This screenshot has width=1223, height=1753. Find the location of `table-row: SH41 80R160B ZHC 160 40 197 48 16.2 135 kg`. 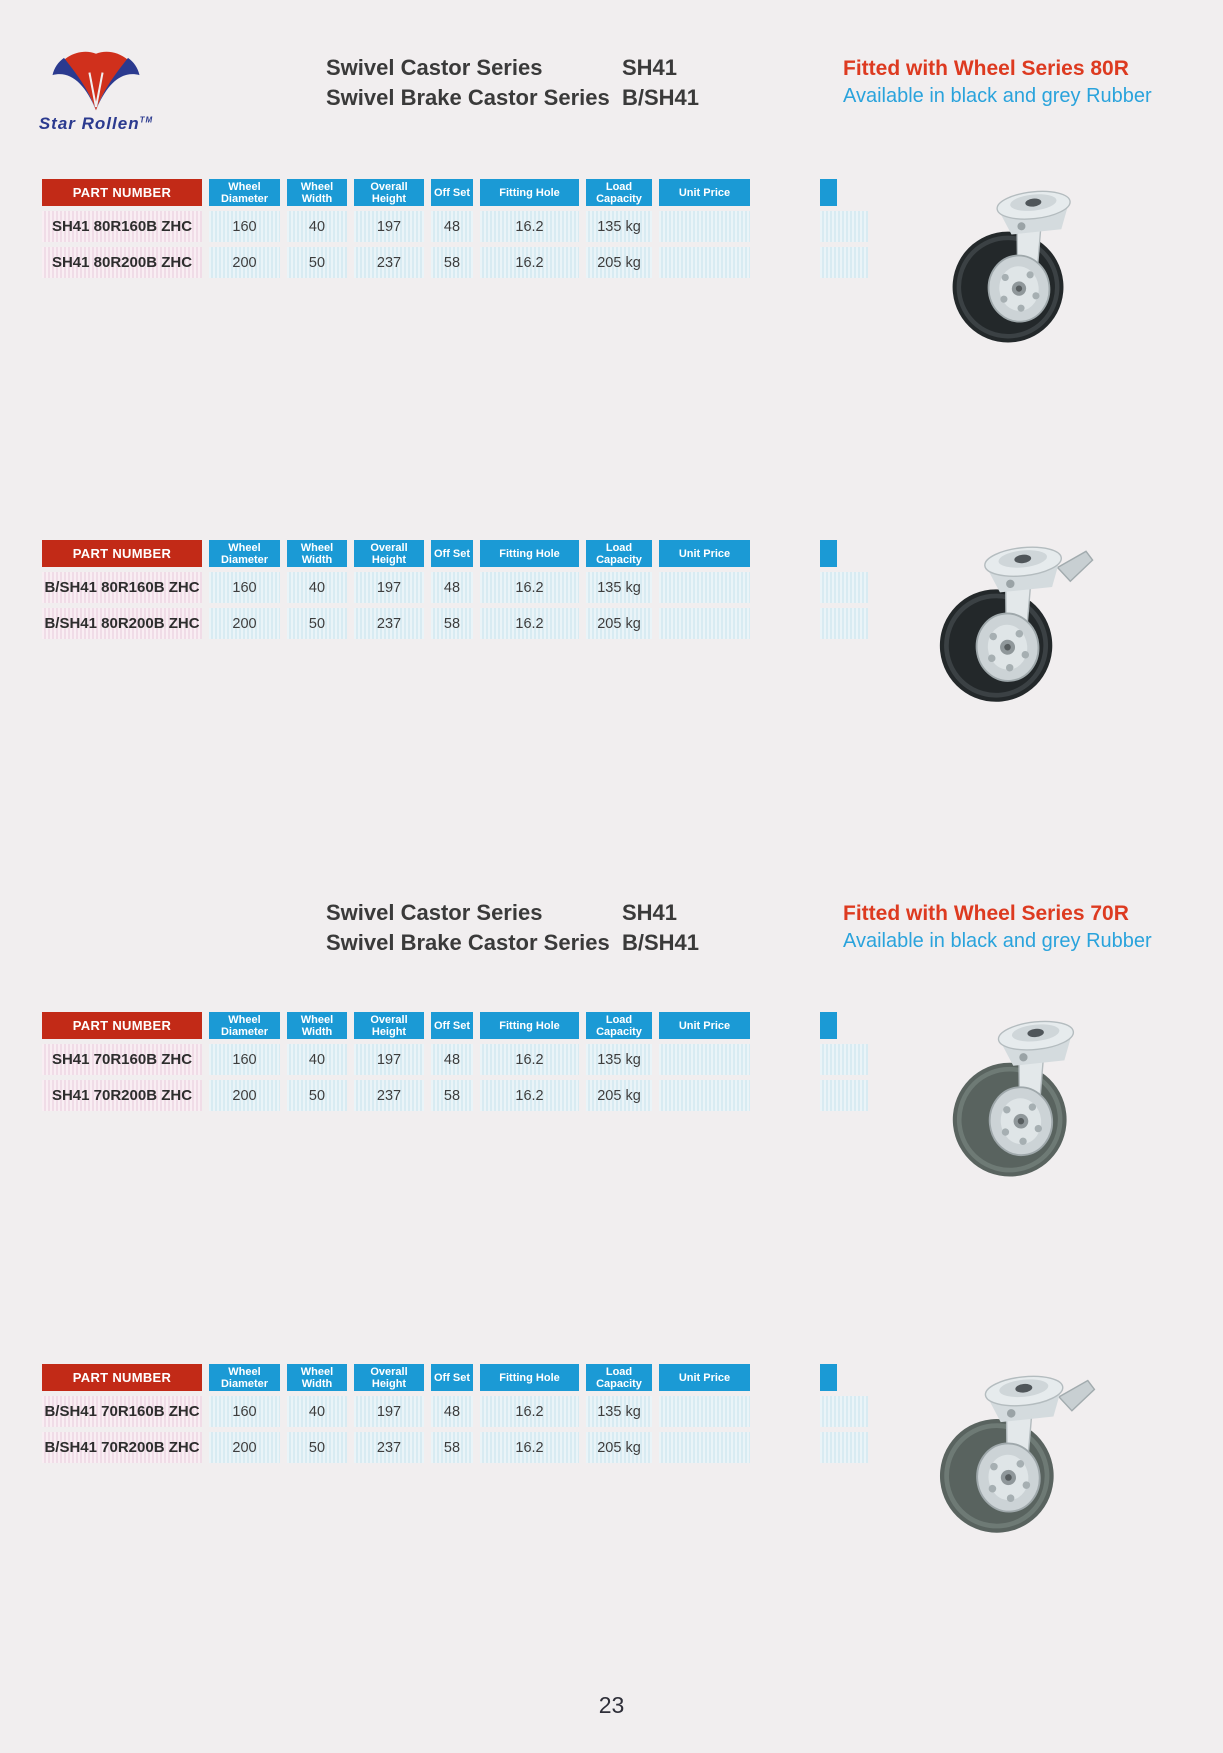

table-row: SH41 80R160B ZHC 160 40 197 48 16.2 135 kg is located at coordinates (396, 226).